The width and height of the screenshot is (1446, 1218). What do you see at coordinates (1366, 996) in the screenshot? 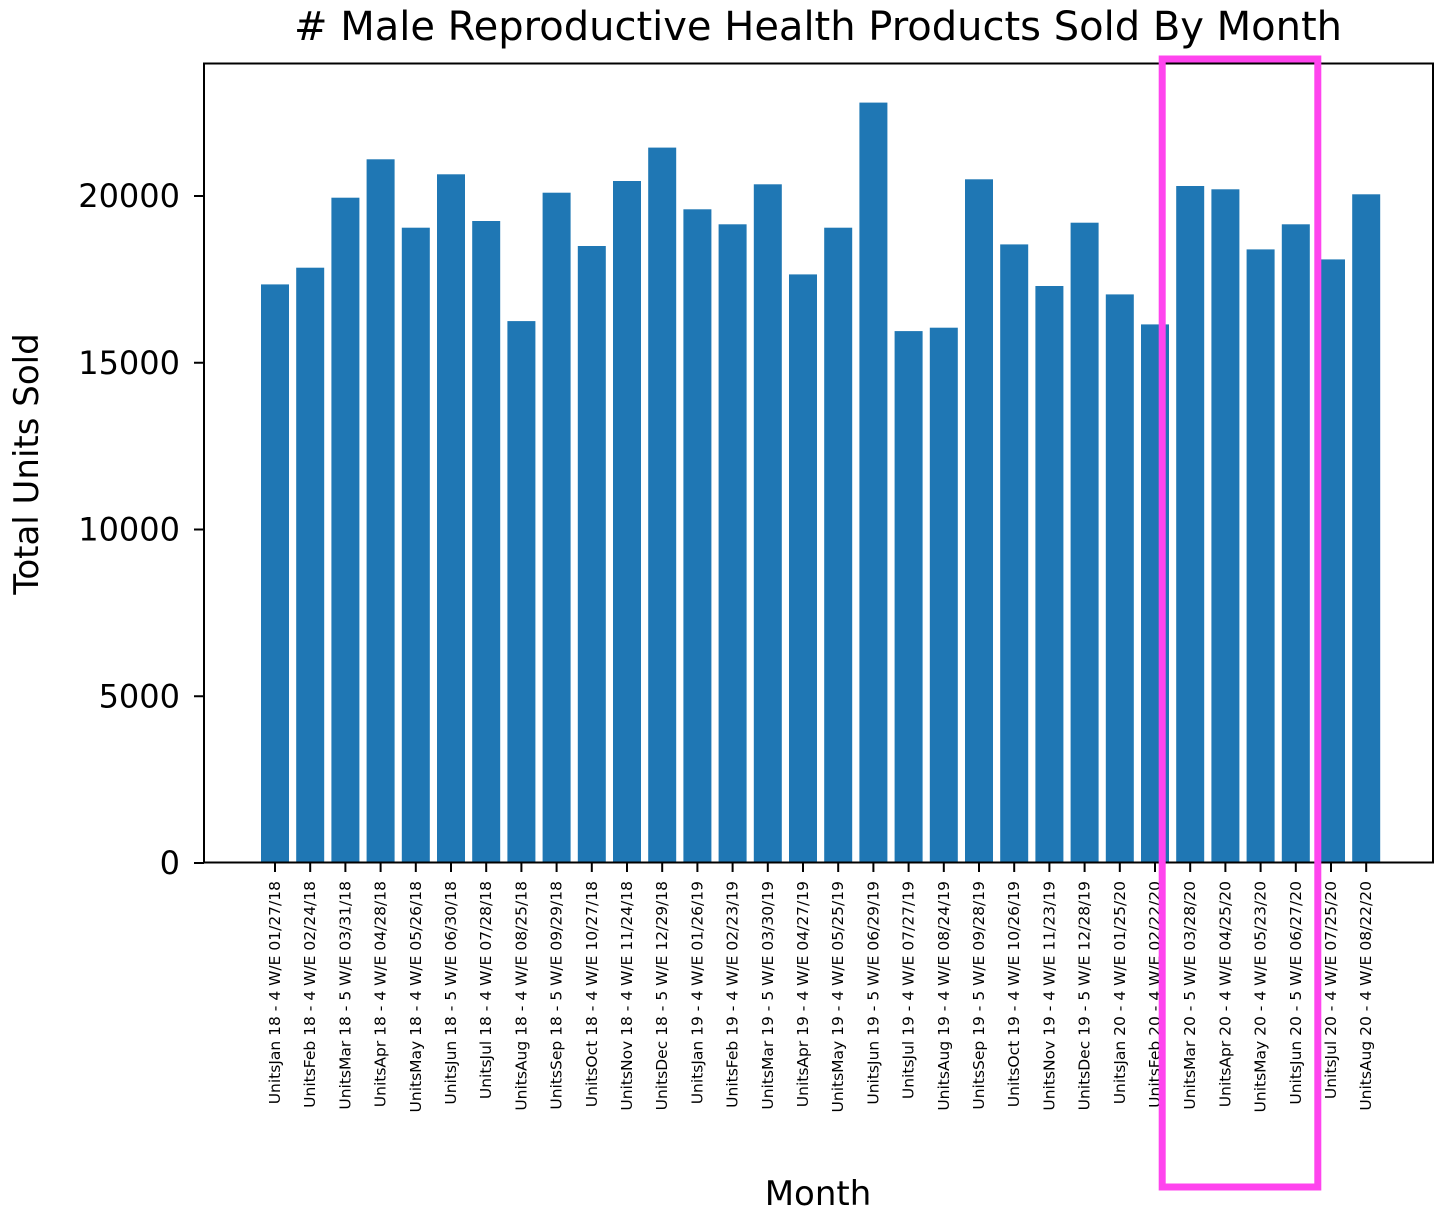
I see `x-tick-label: UnitsAug 20 - 4 W/E 08/22/20` at bounding box center [1366, 996].